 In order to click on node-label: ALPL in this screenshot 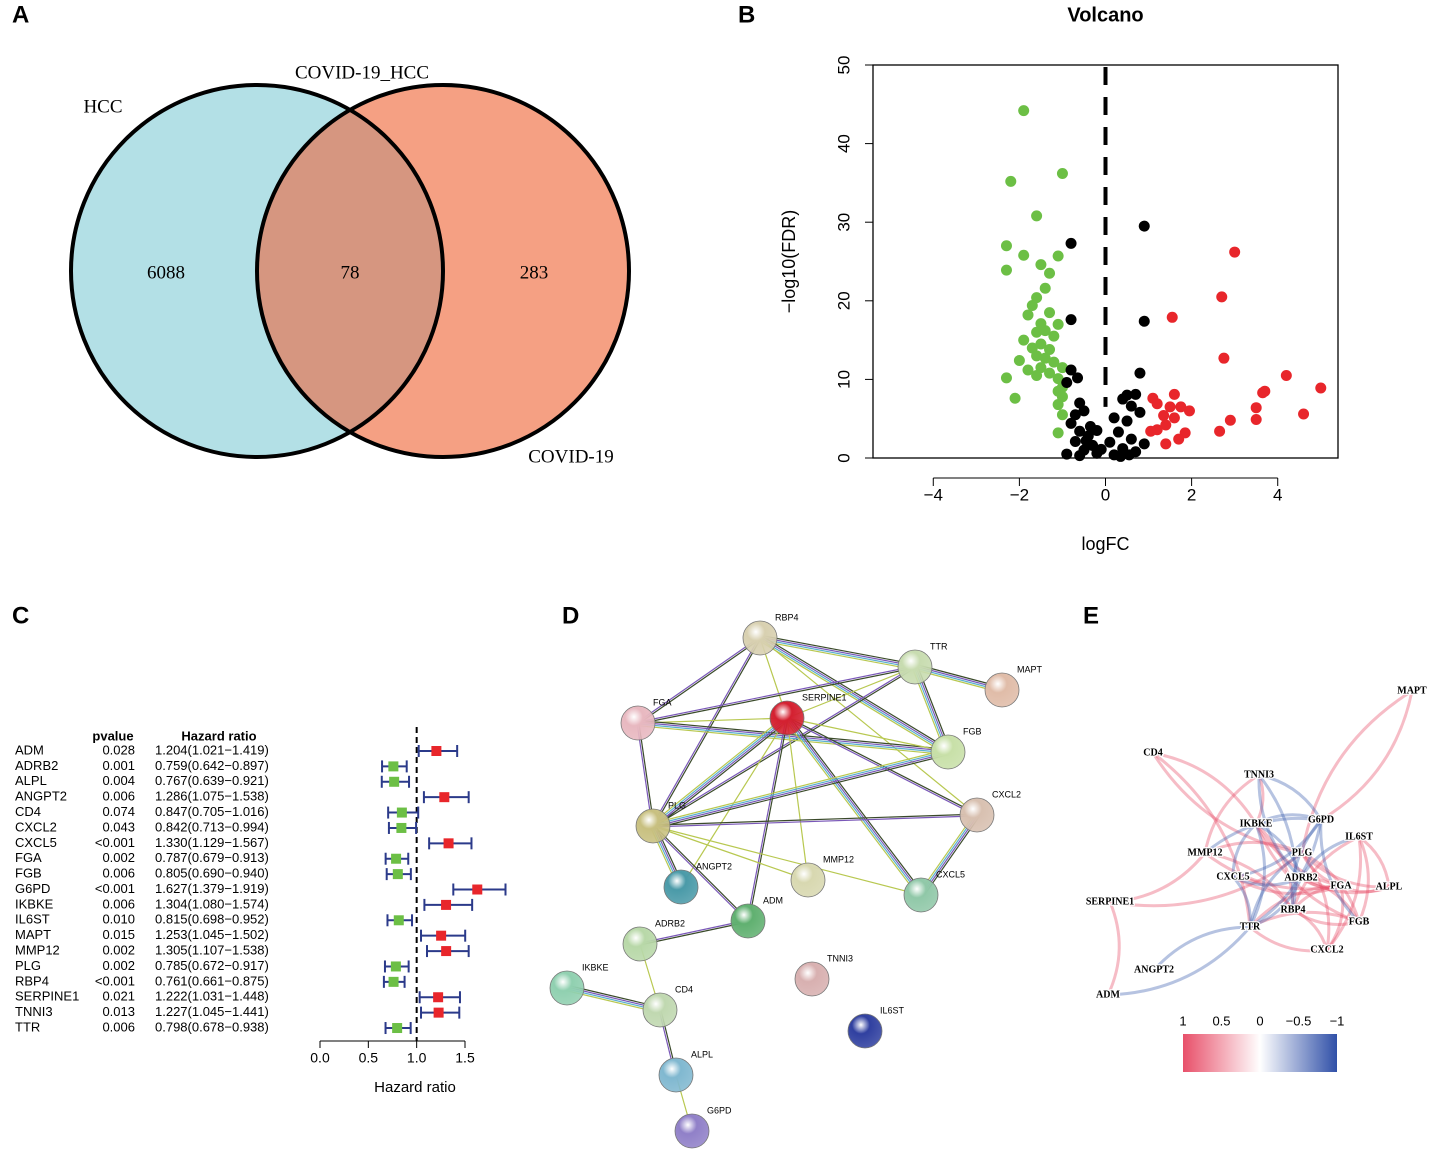, I will do `click(702, 1054)`.